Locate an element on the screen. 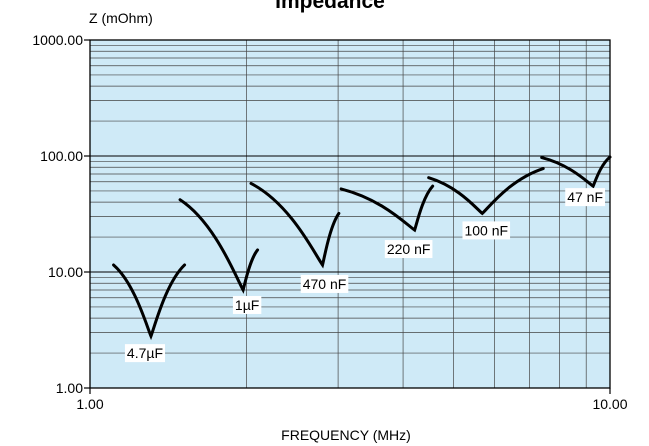  x-ticks: 1.00 10.00 is located at coordinates (352, 400).